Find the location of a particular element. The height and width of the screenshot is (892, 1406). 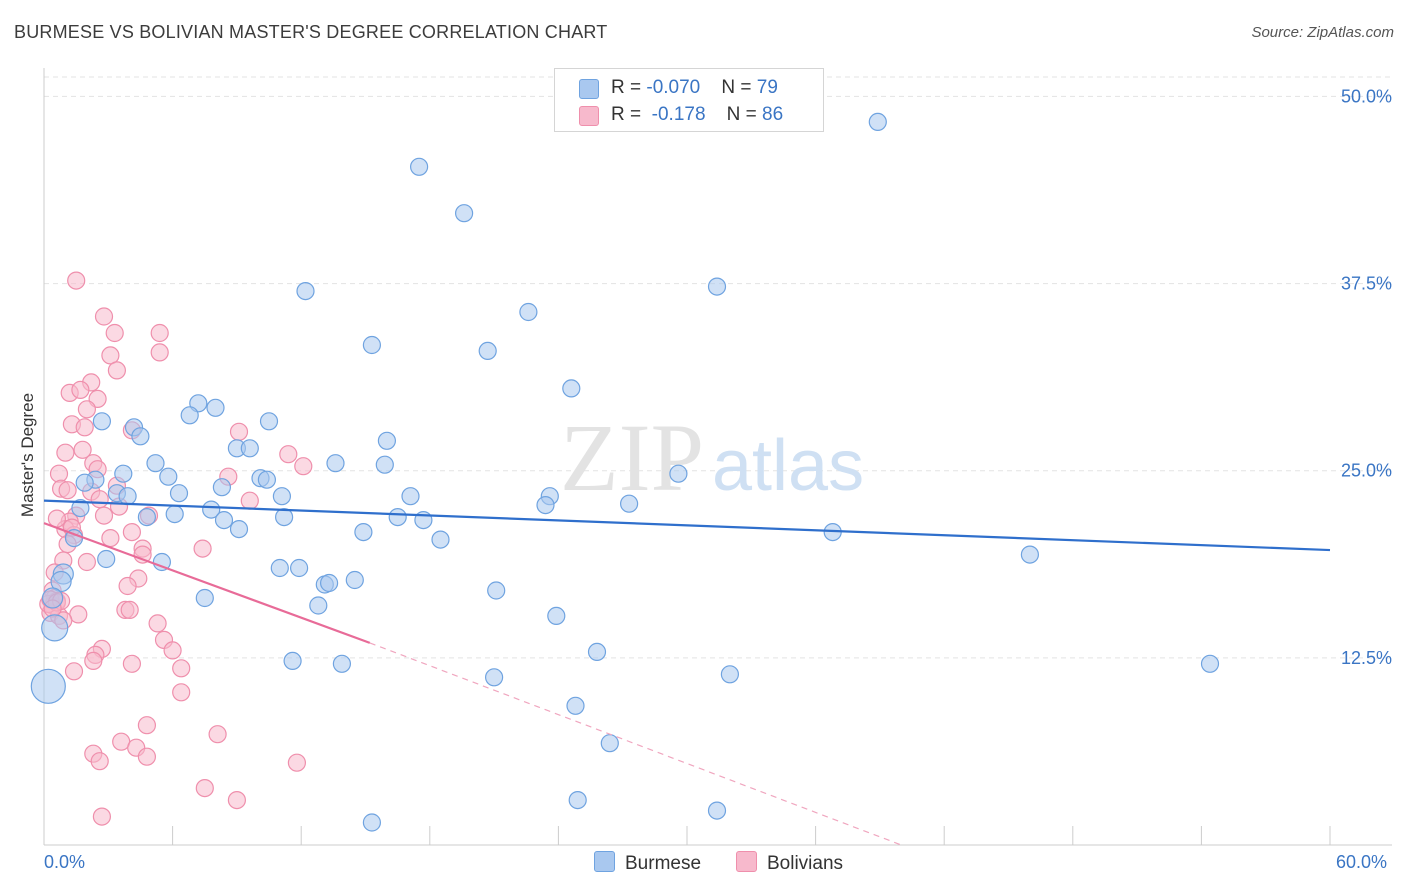

bottom-legend-label-burmese: Burmese is located at coordinates (663, 863).